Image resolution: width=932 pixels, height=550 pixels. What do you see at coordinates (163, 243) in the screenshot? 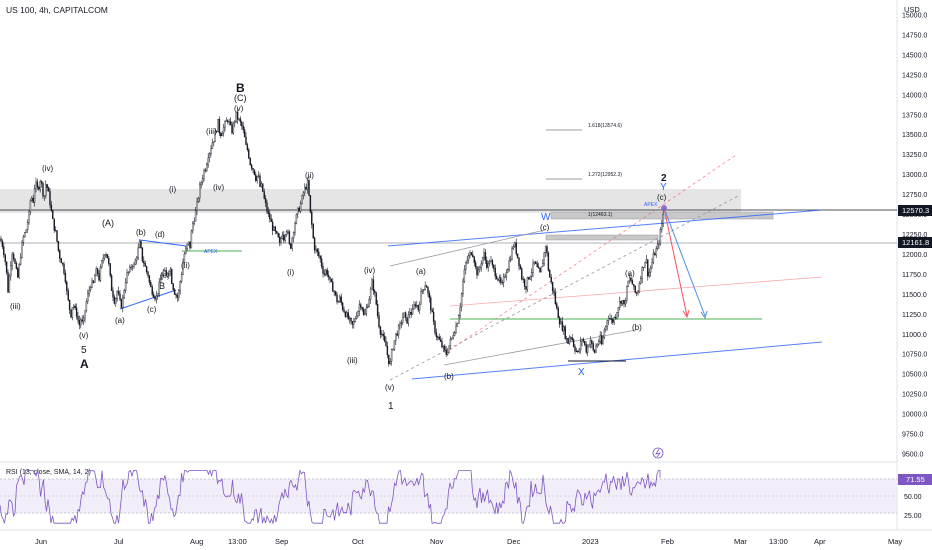
I see `triangle-upper-line` at bounding box center [163, 243].